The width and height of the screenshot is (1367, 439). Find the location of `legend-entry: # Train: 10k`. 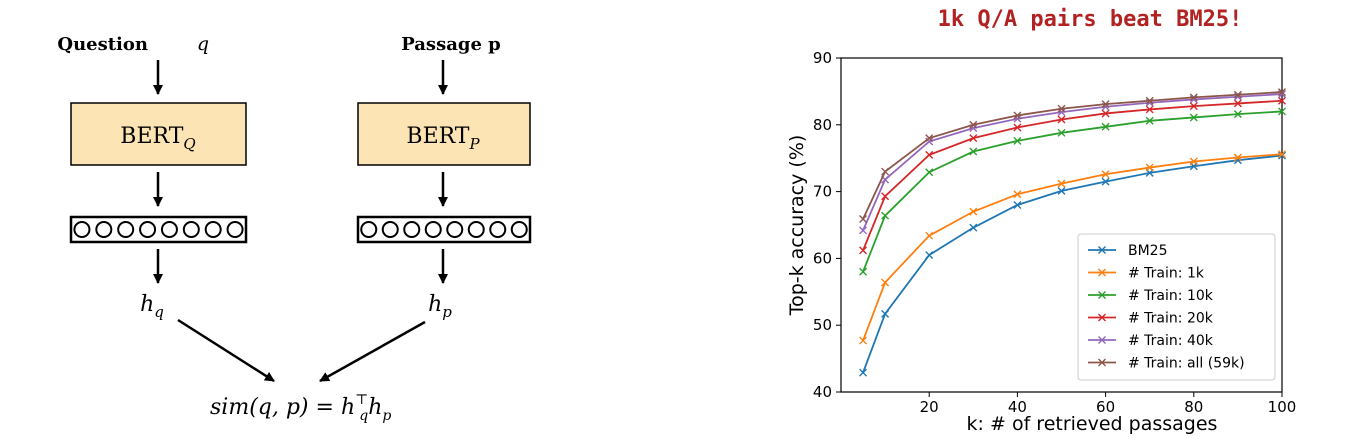

legend-entry: # Train: 10k is located at coordinates (1151, 296).